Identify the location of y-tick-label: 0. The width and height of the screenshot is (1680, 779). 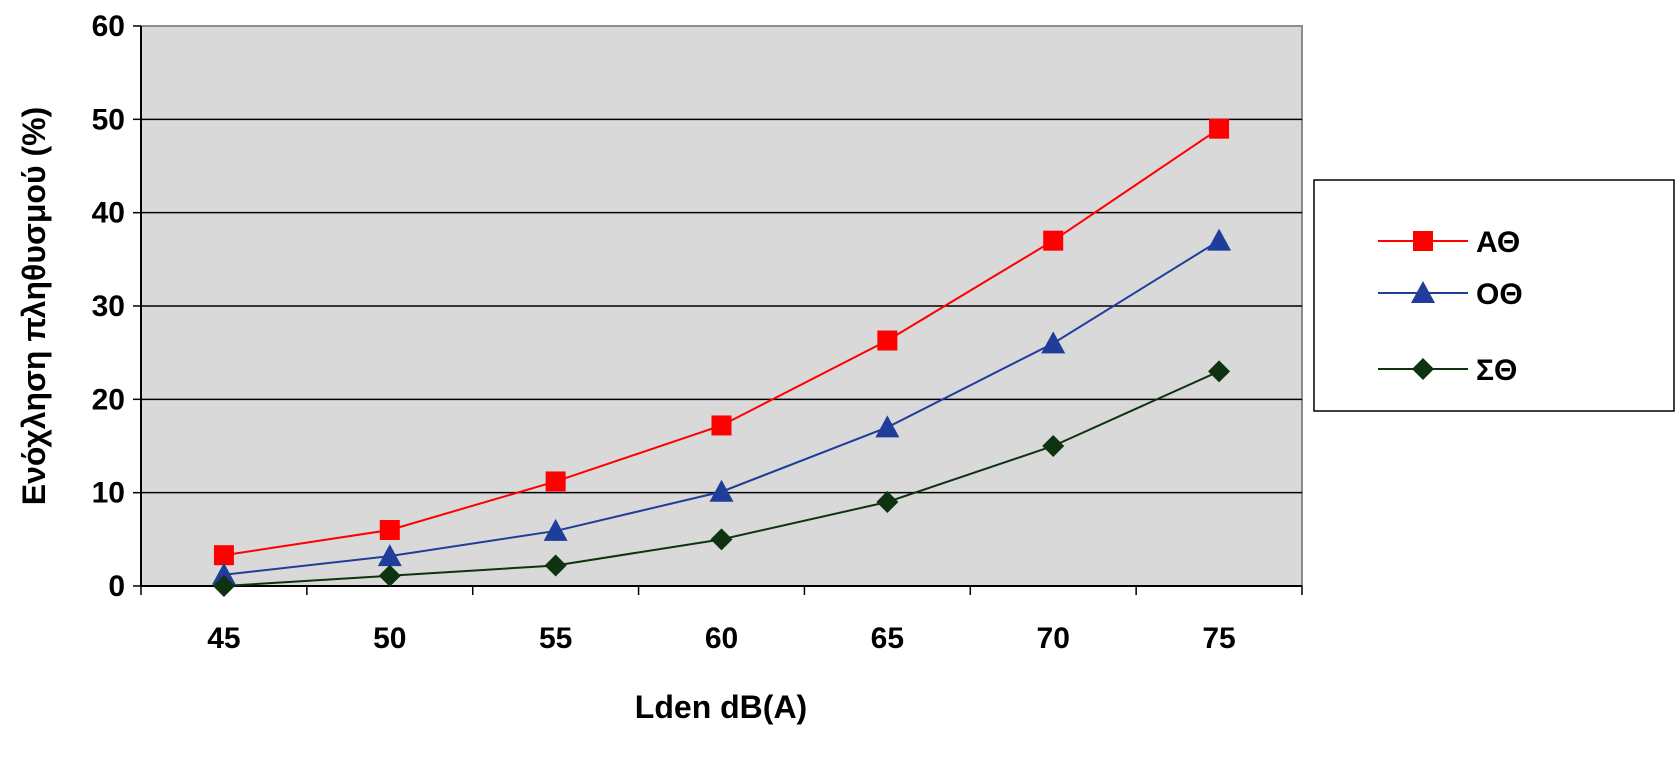
(116, 586).